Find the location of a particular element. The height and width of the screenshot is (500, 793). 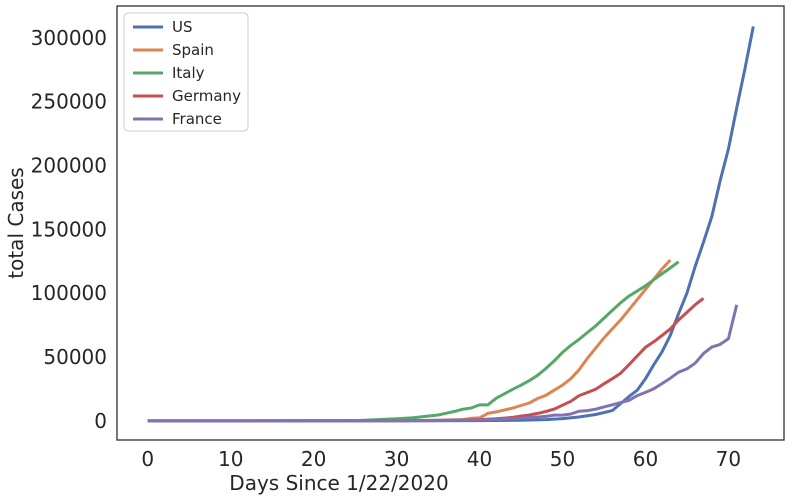

legend-label-germany: Germany is located at coordinates (206, 96).